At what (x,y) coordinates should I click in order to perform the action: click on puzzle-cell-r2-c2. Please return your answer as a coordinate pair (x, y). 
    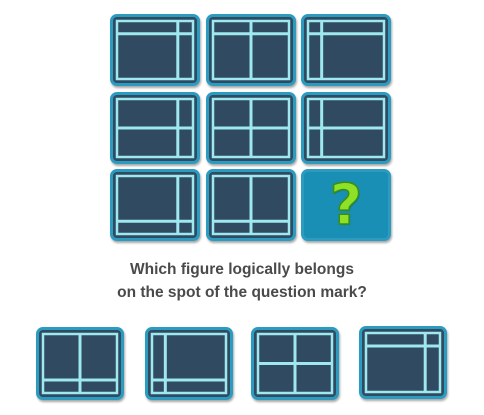
    Looking at the image, I should click on (251, 128).